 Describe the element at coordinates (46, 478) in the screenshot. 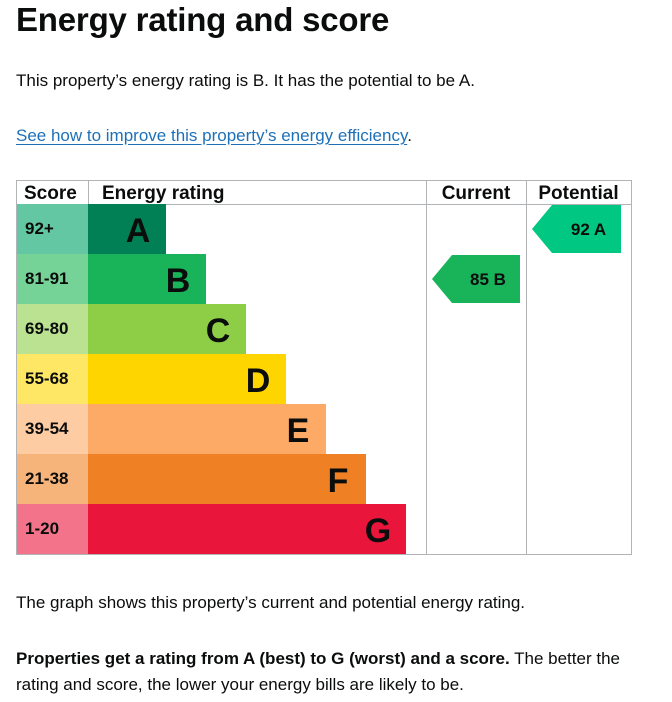

I see `score-range-label: 21-38` at that location.